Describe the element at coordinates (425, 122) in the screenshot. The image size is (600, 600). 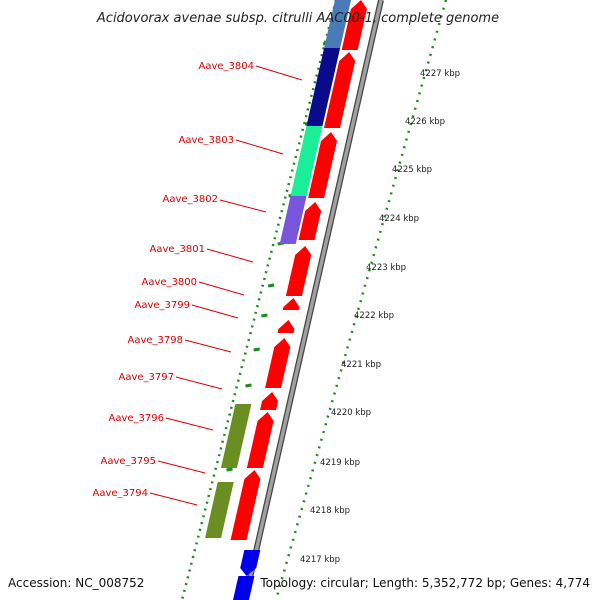
I see `kbp-label-4226: 4226 kbp` at that location.